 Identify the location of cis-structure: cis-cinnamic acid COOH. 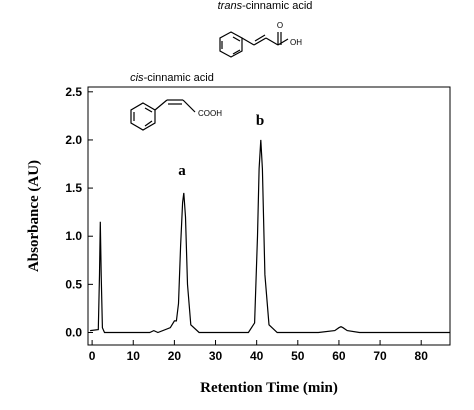
(176, 101).